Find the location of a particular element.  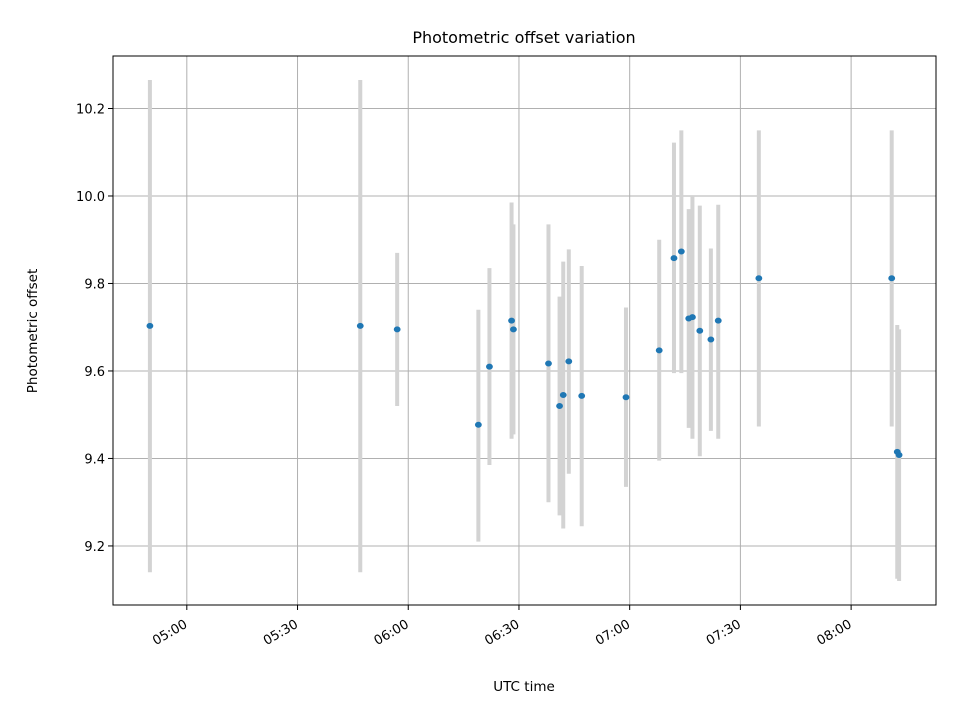

y-tick-label: 9.8 is located at coordinates (94, 284).